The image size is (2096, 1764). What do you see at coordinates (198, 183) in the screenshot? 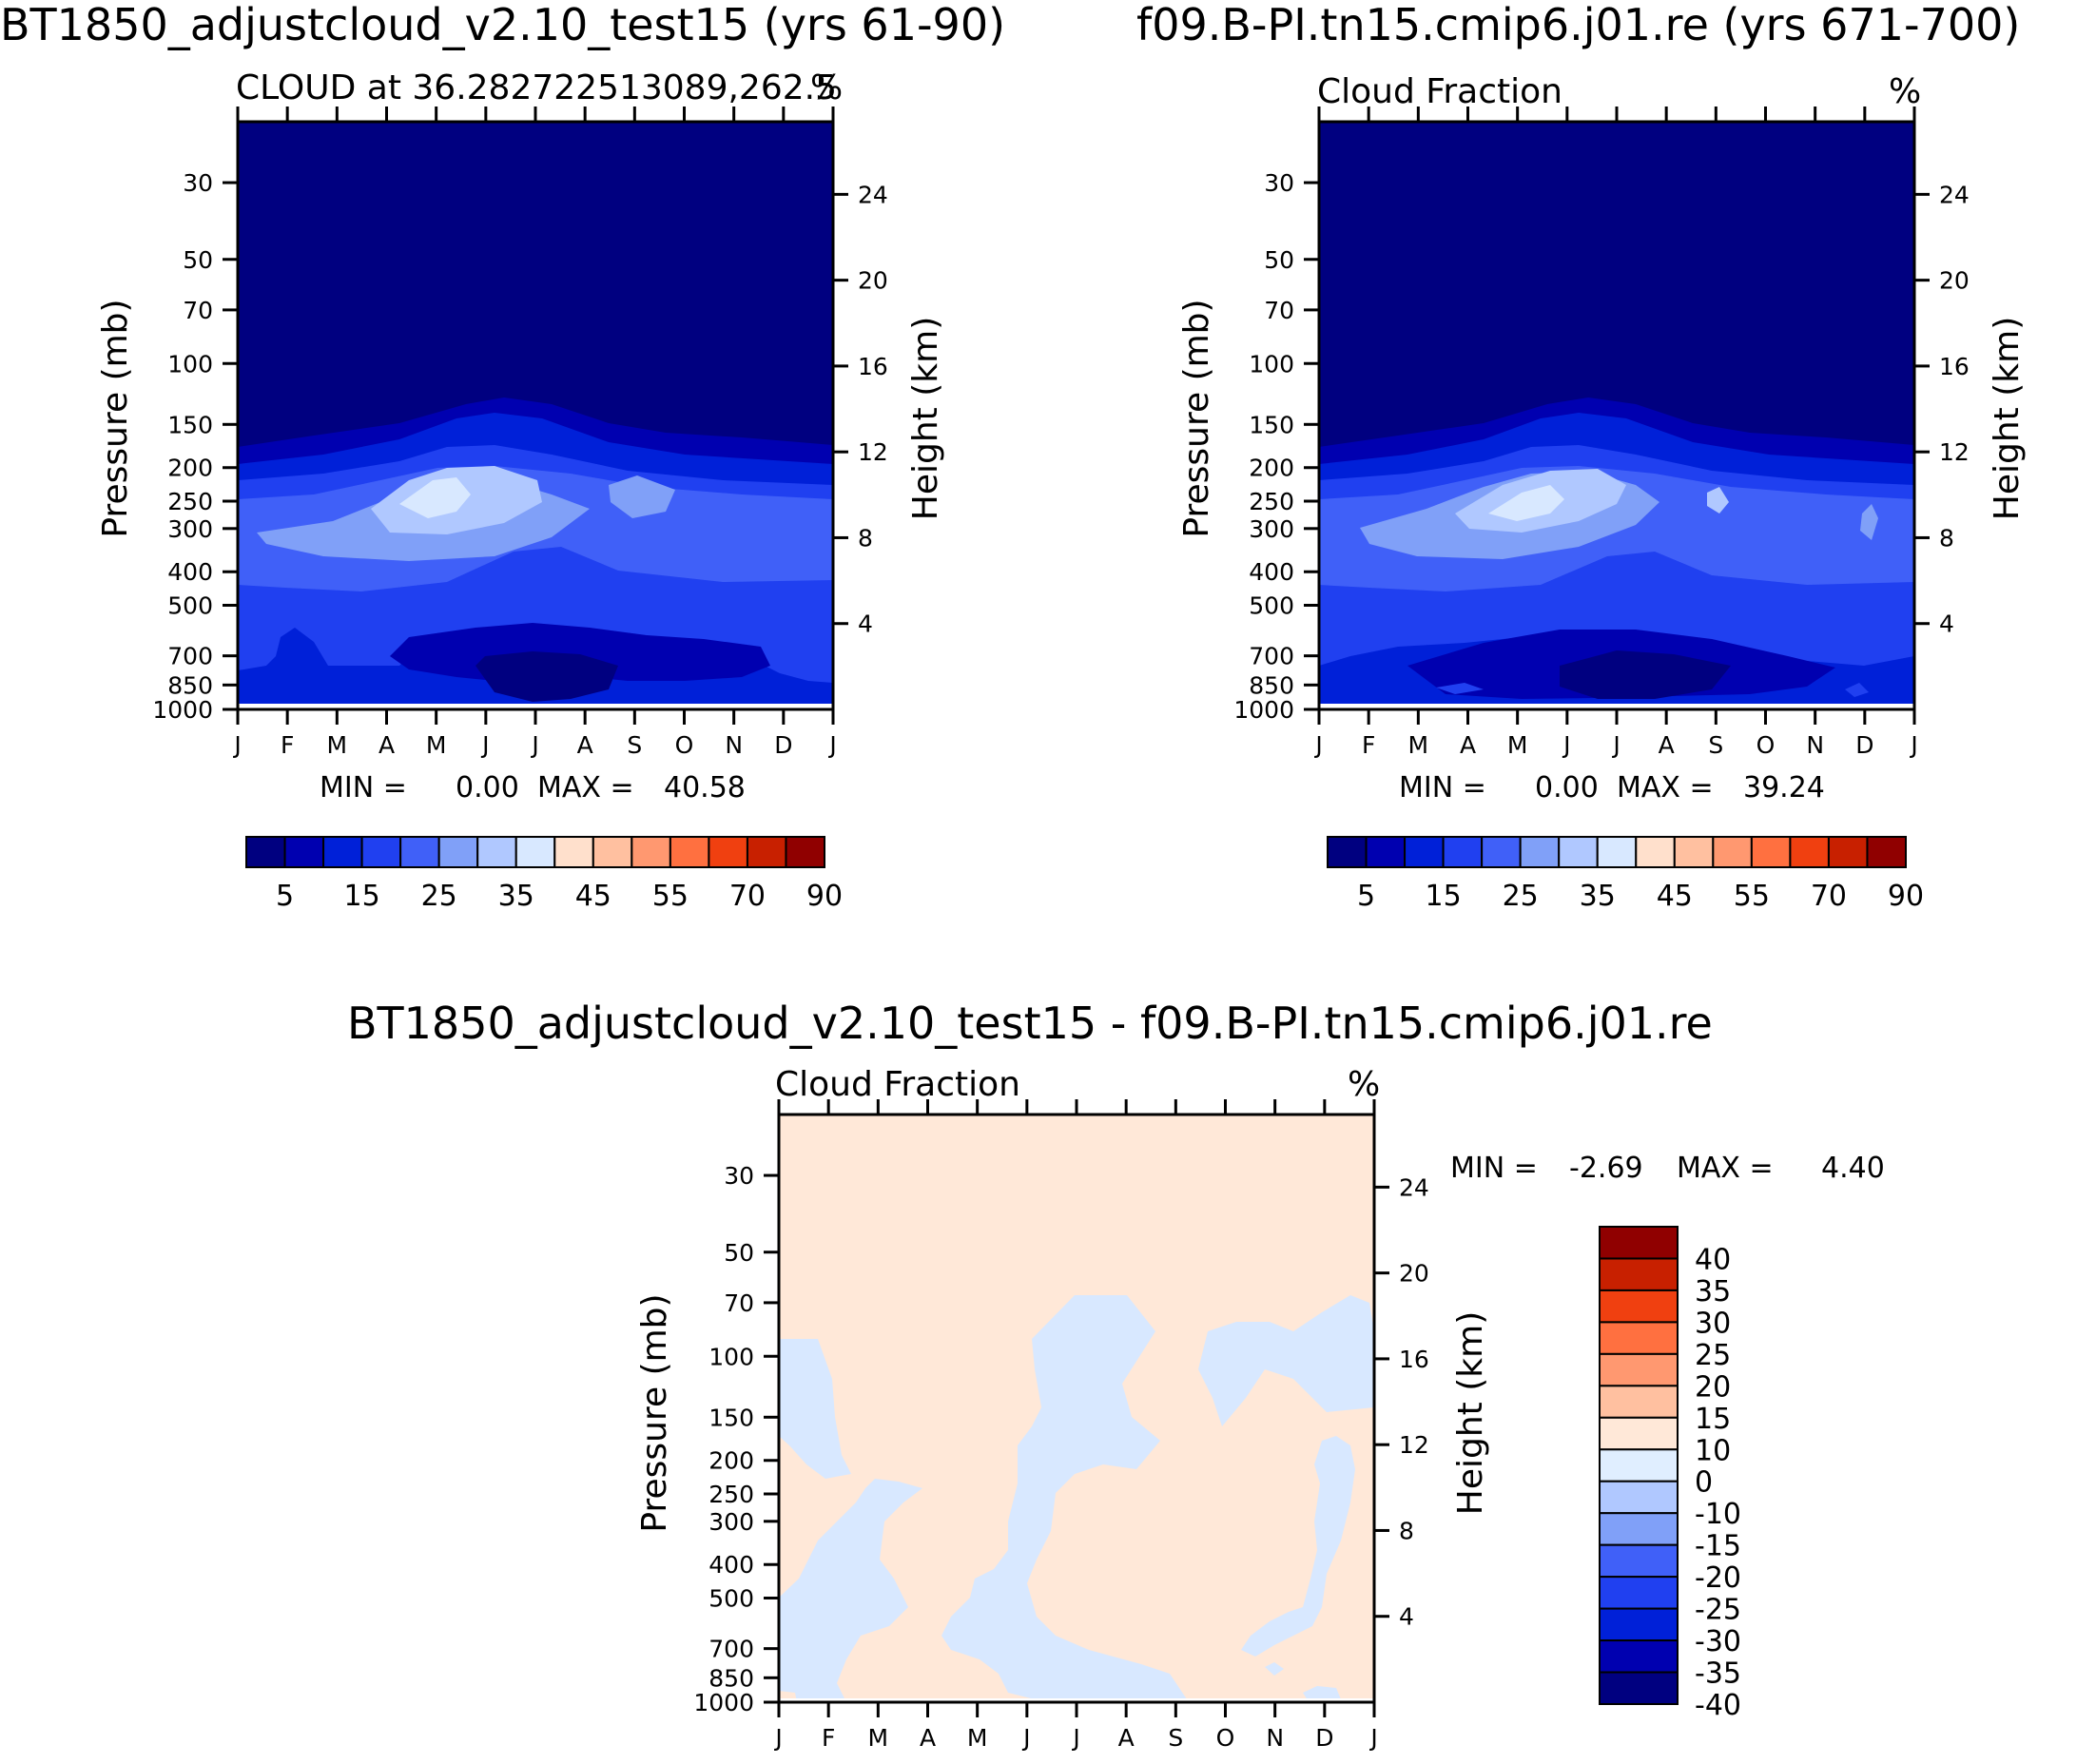
I see `pressure-tick-label: 30` at bounding box center [198, 183].